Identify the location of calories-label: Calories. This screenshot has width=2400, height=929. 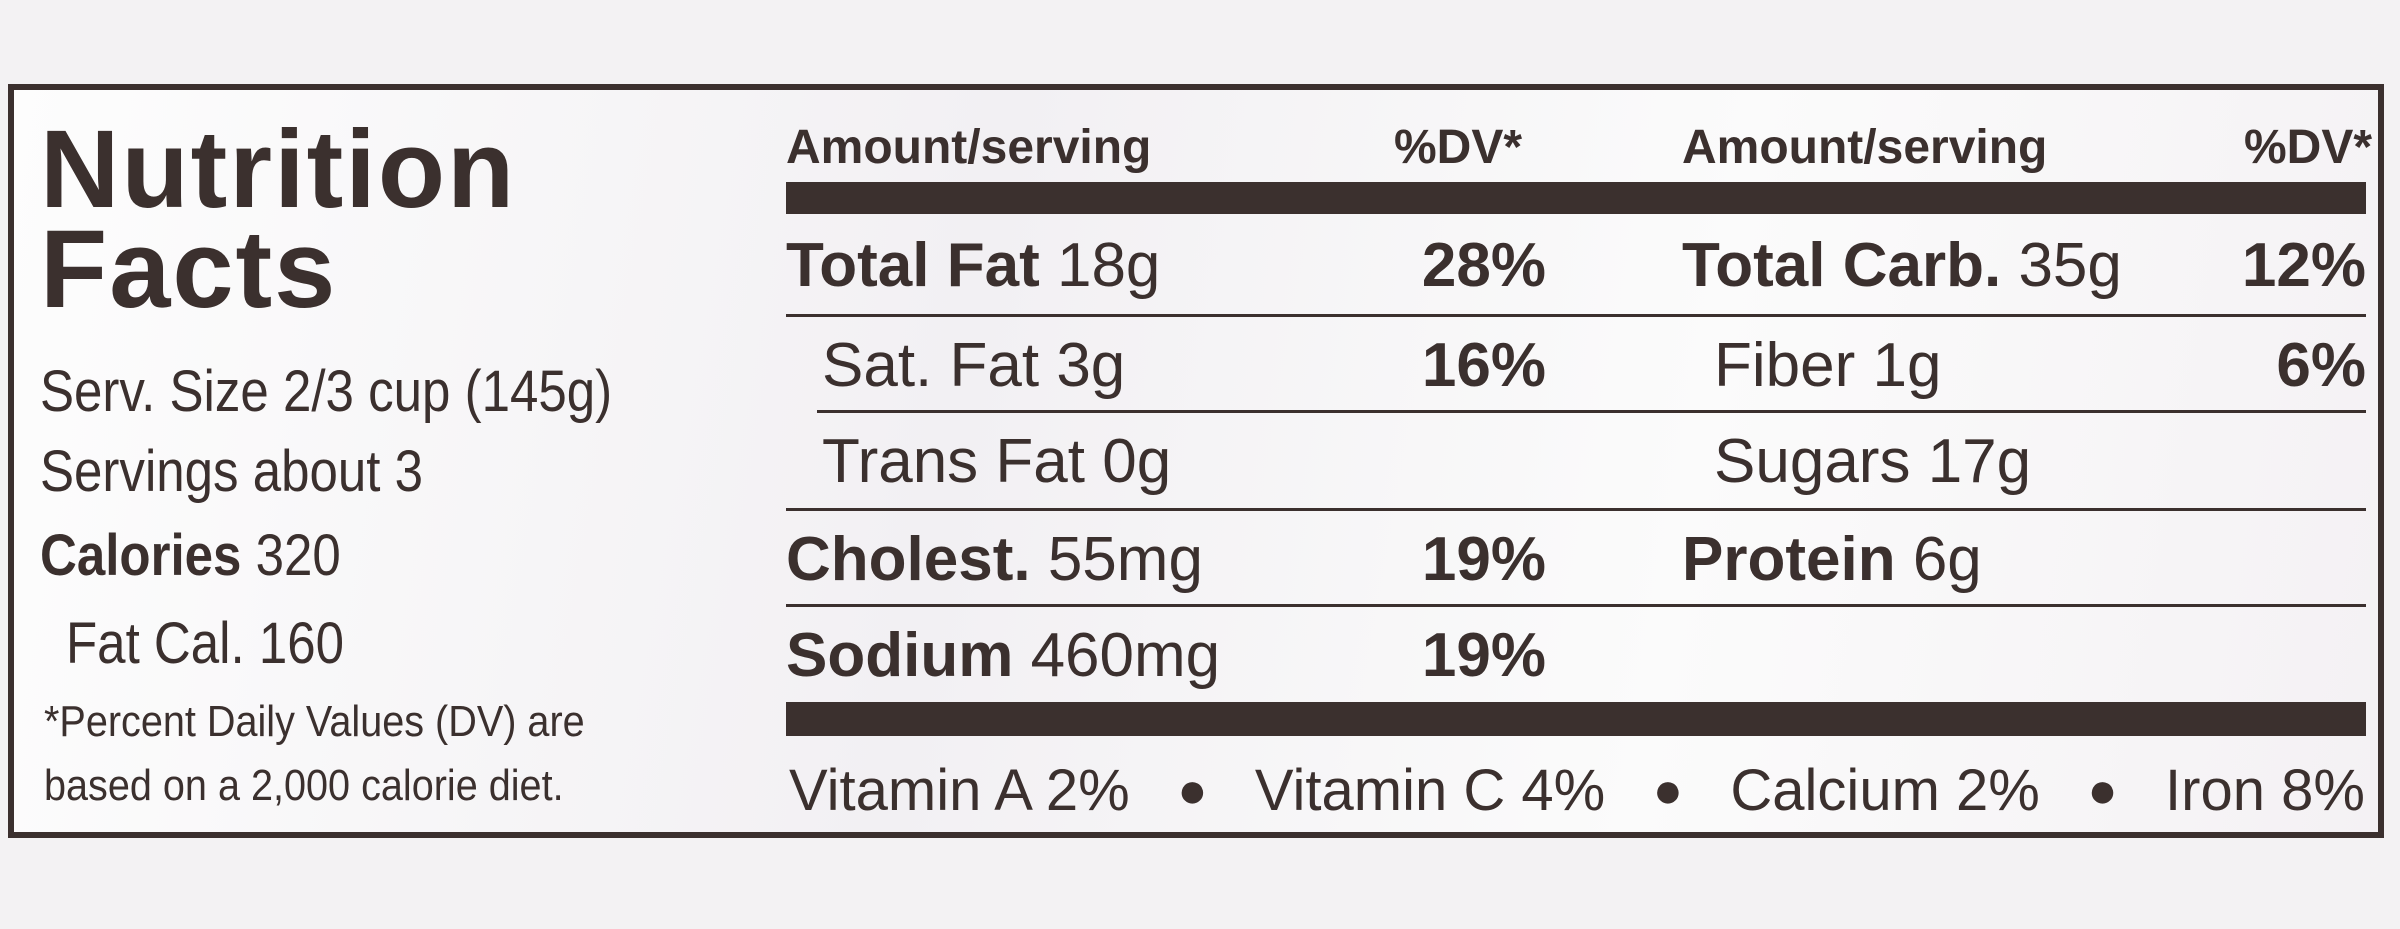
(141, 555).